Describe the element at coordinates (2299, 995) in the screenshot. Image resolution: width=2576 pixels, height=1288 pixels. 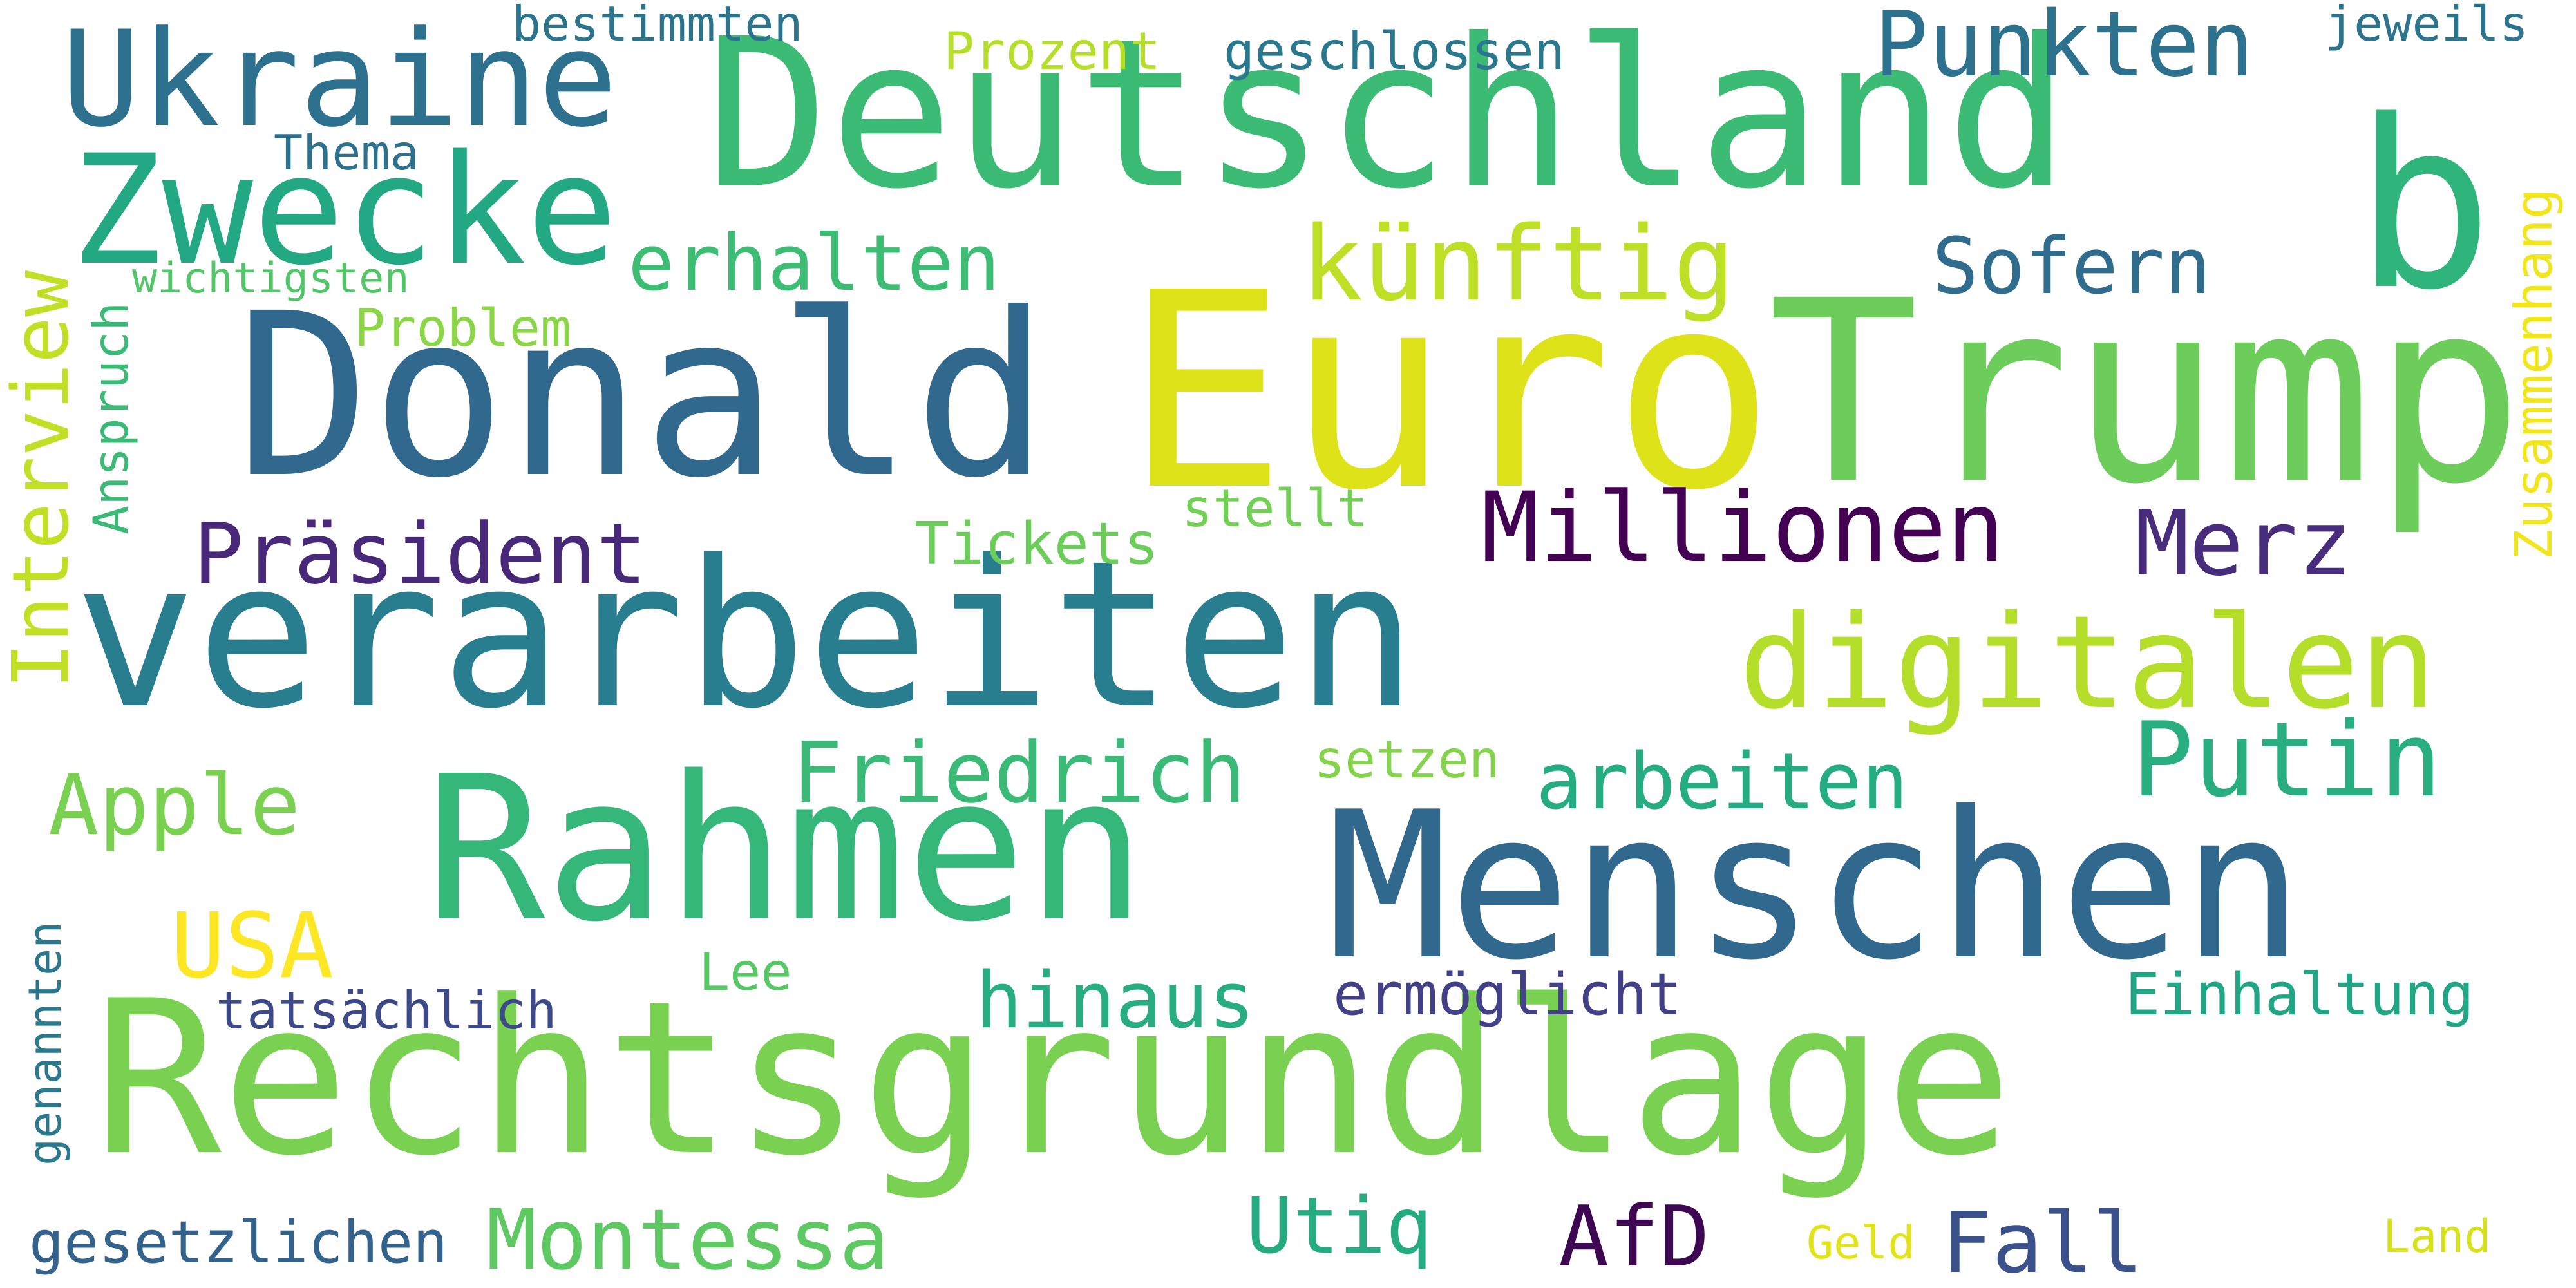
I see `word-einhaltung: Einhaltung` at that location.